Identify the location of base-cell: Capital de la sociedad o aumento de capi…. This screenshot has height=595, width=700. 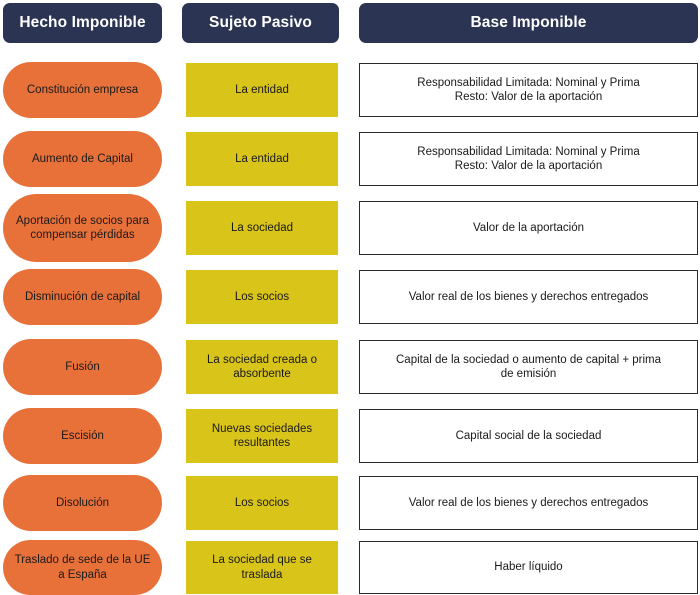
(528, 367).